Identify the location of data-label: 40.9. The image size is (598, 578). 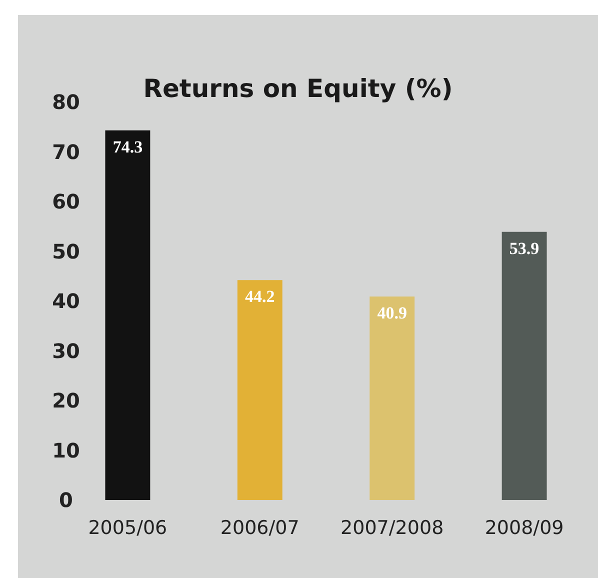
(392, 313).